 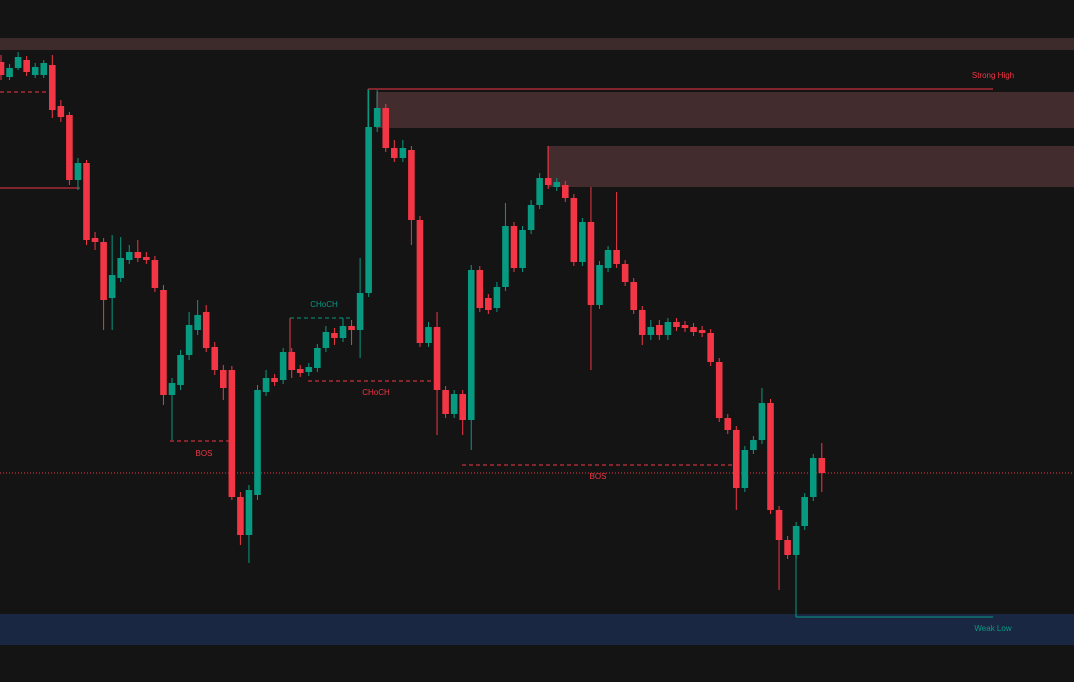 I want to click on level-label: CHoCH, so click(x=376, y=392).